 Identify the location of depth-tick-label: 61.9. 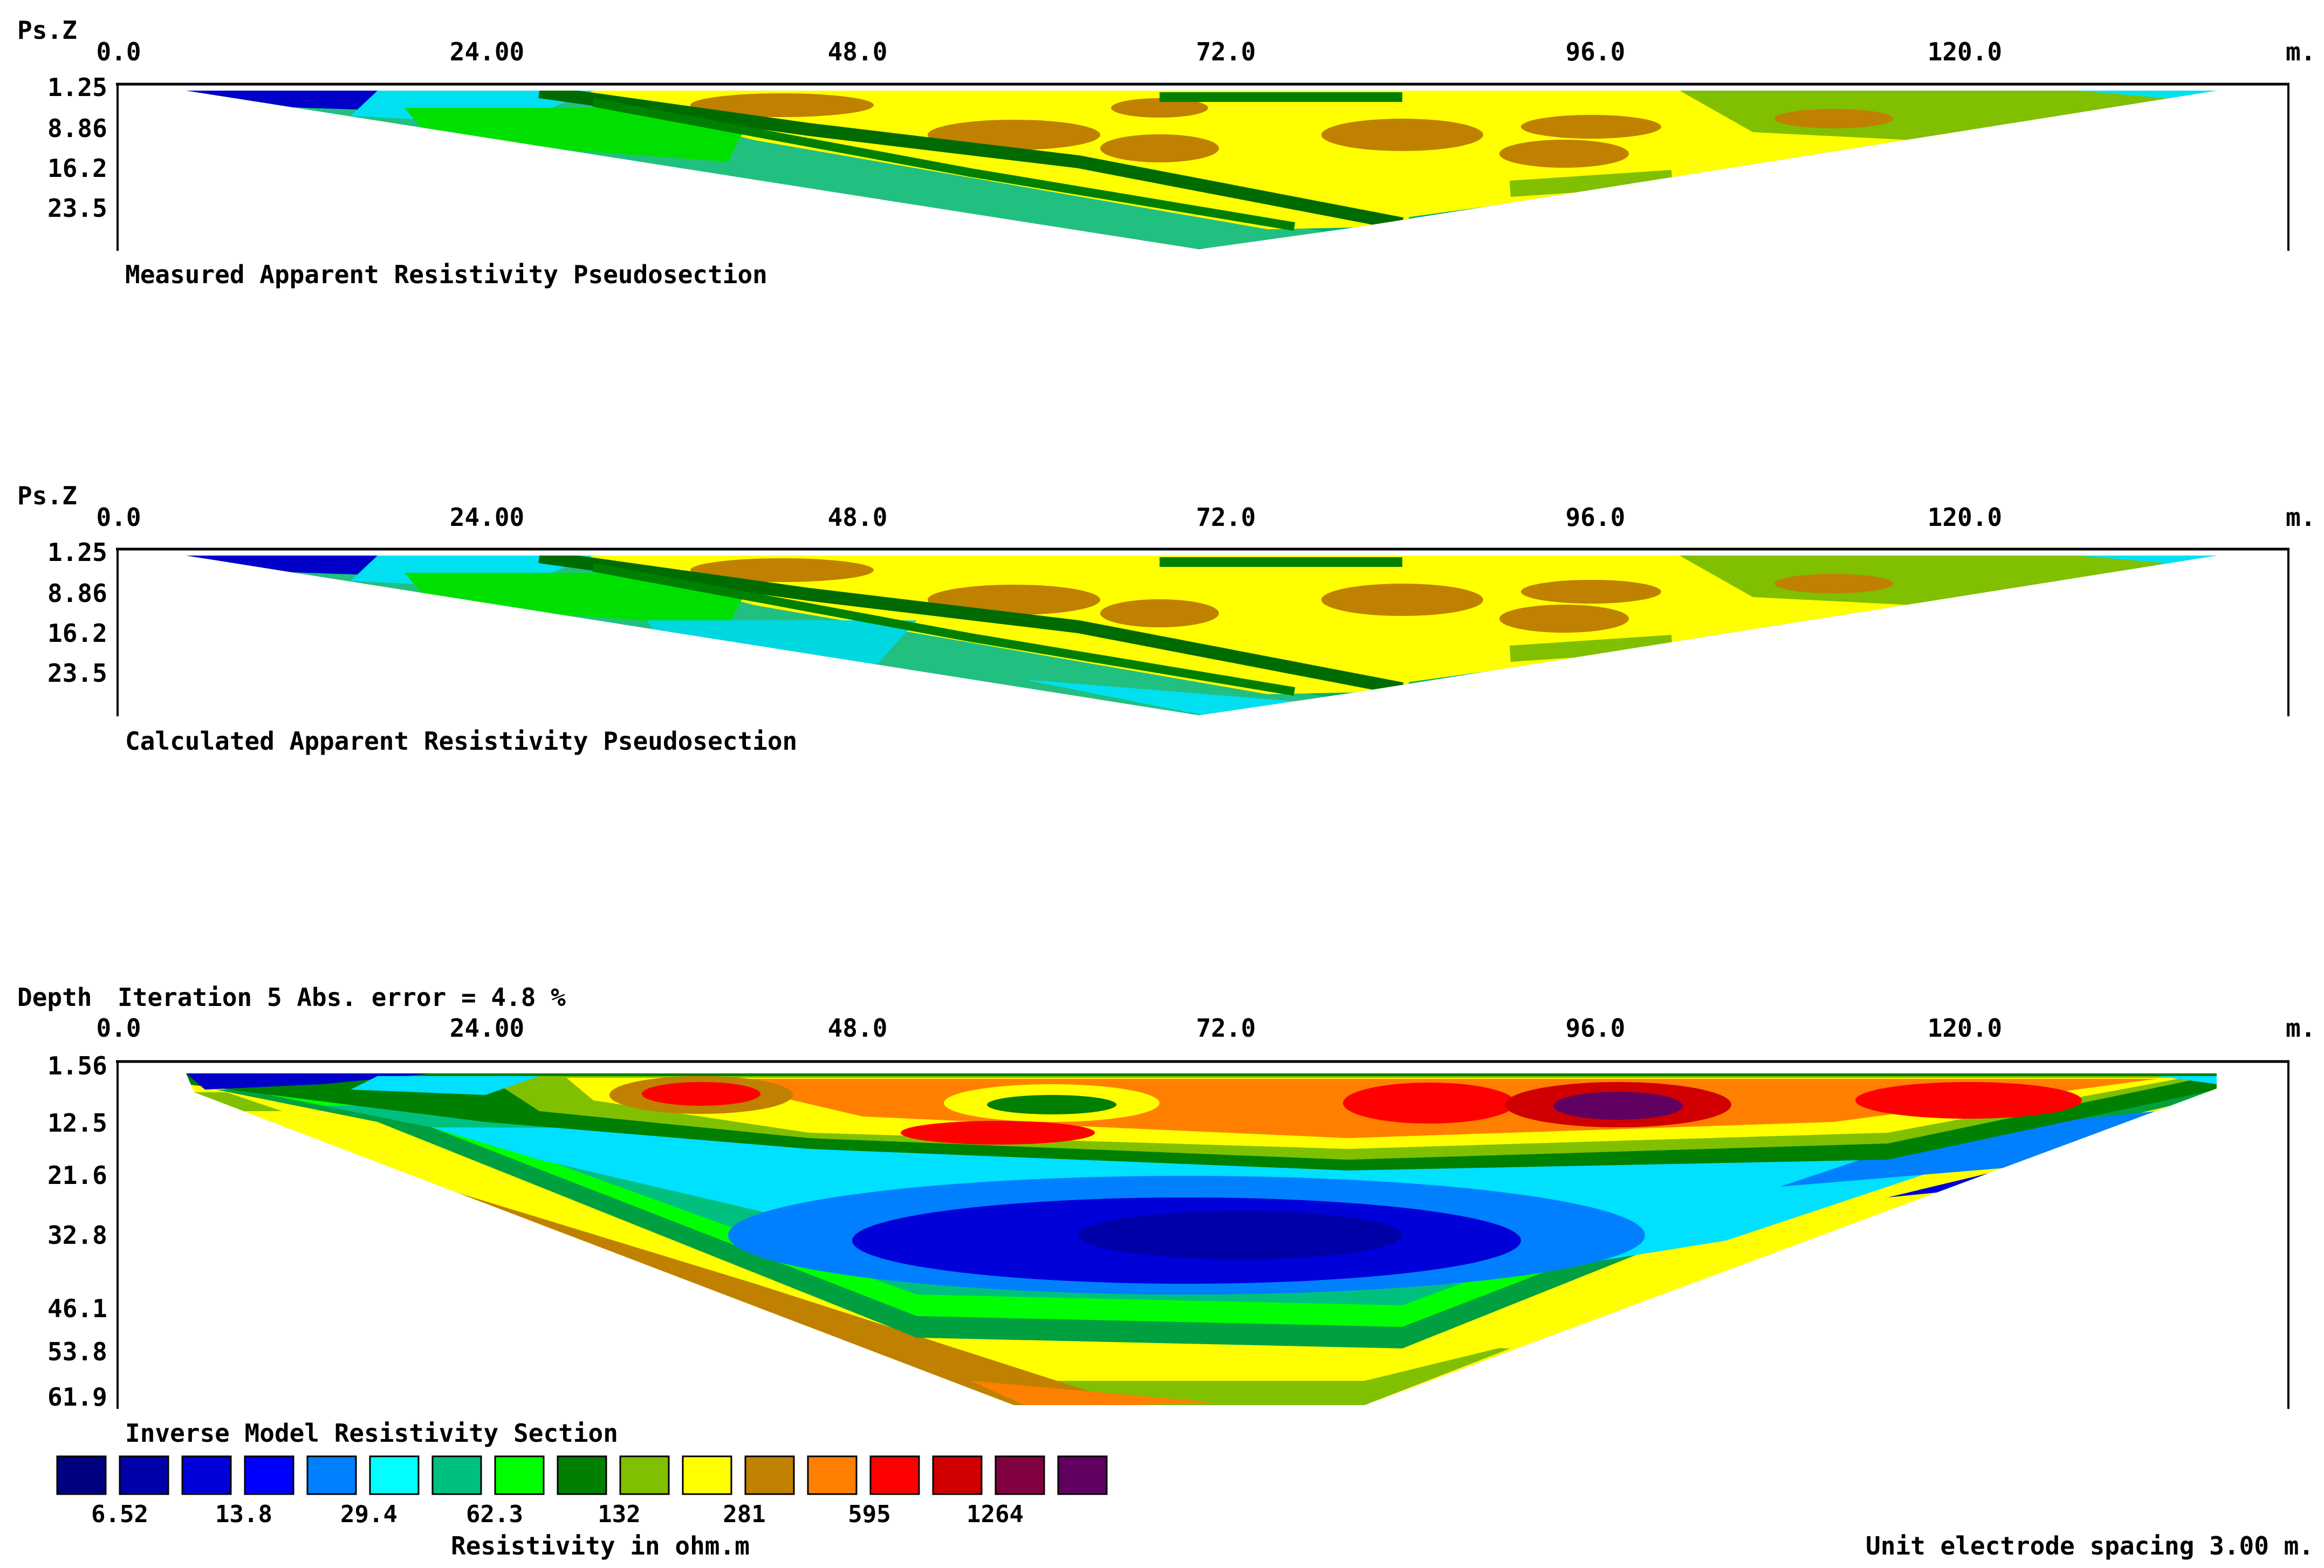
(77, 1397).